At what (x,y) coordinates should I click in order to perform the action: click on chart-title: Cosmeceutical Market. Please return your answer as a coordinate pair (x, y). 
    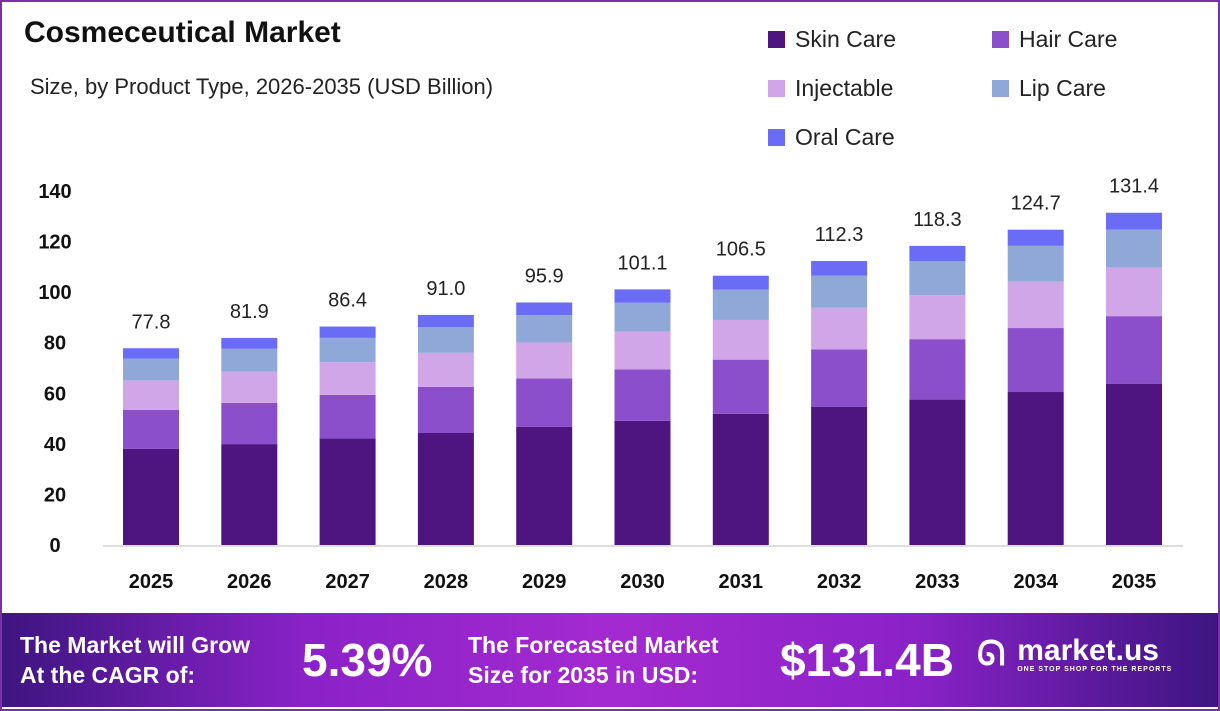
    Looking at the image, I should click on (182, 32).